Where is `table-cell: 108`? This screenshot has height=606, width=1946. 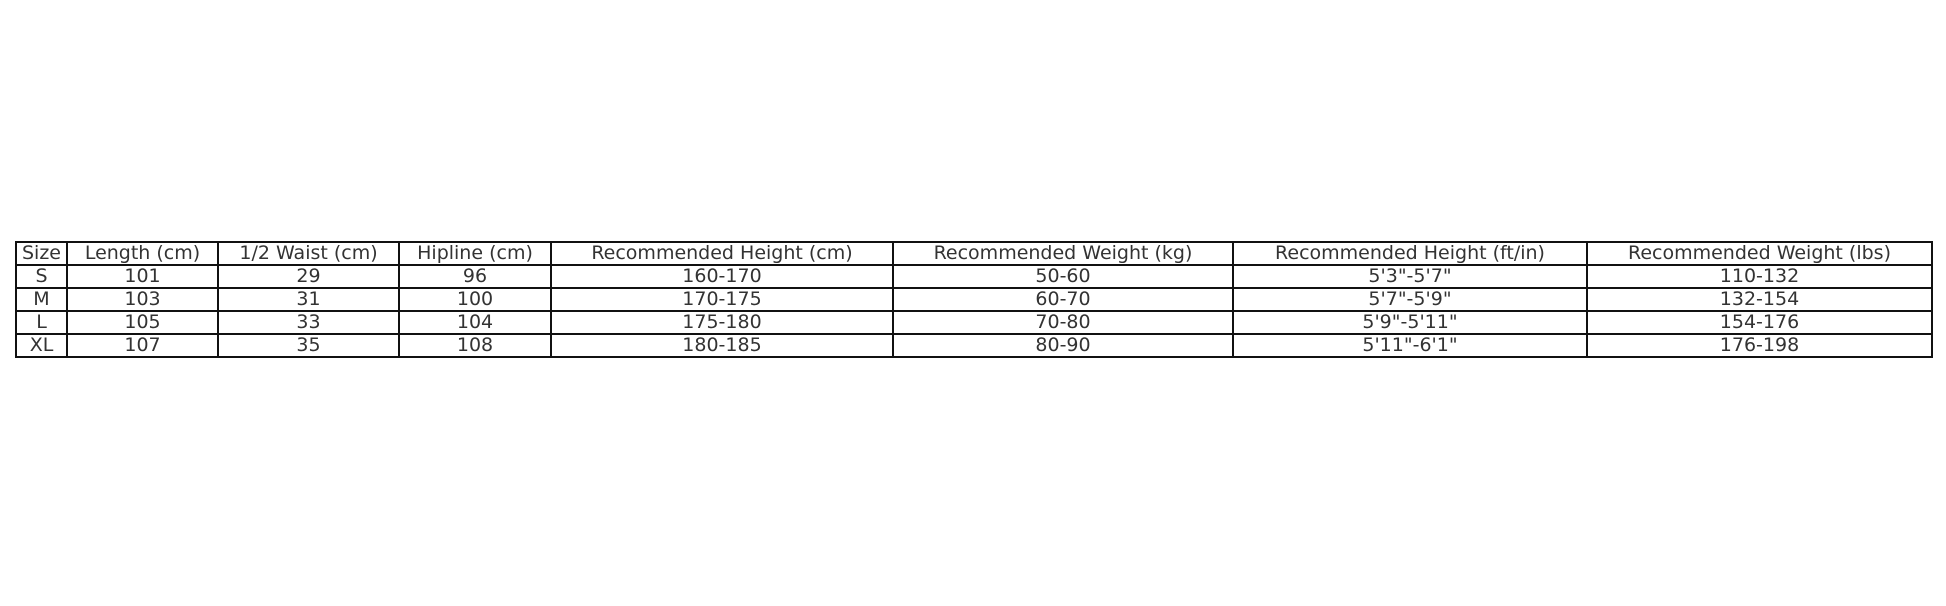 table-cell: 108 is located at coordinates (475, 345).